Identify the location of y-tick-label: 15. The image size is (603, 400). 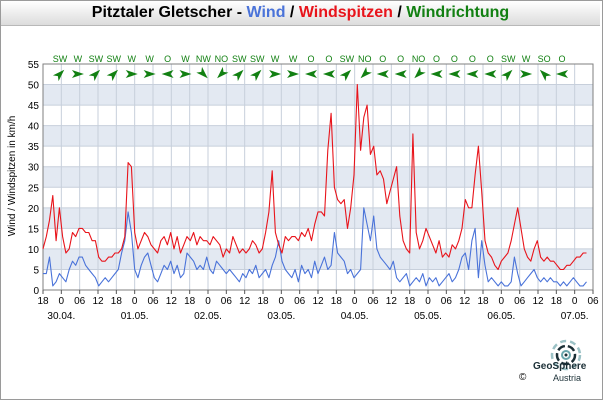
(34, 229).